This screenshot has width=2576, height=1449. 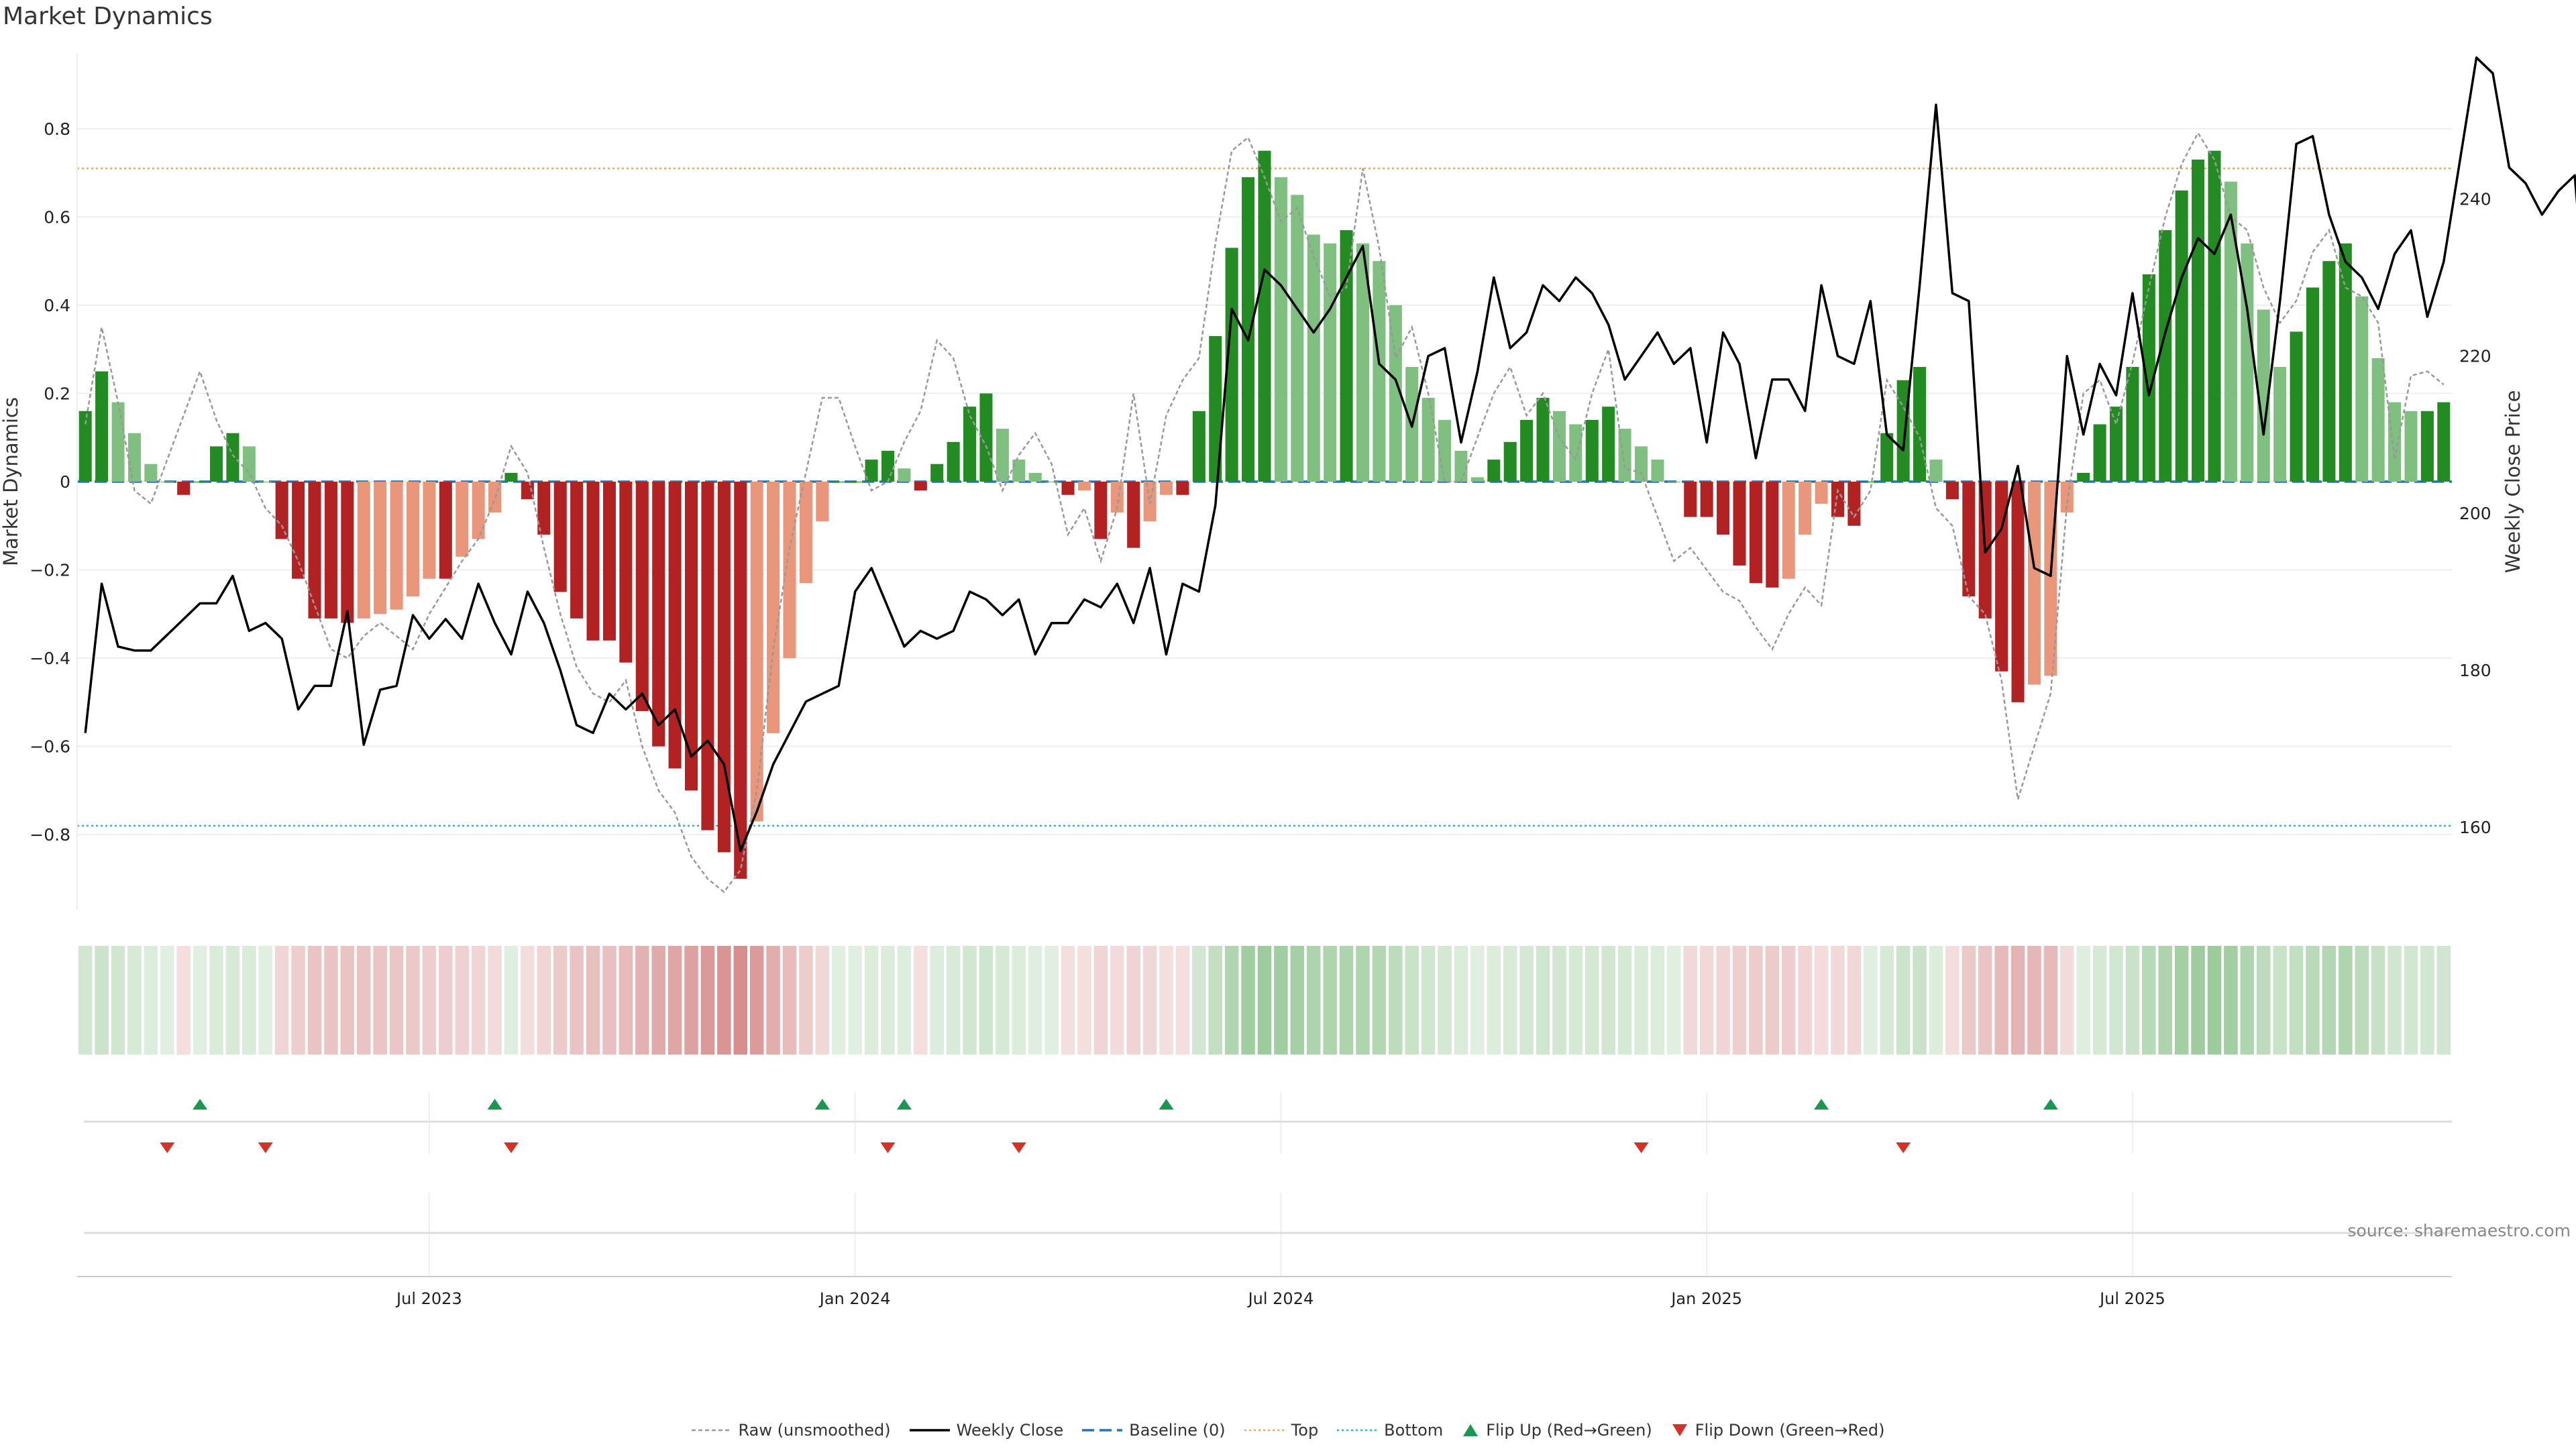 What do you see at coordinates (1414, 1430) in the screenshot?
I see `legend-label-bottom: Bottom` at bounding box center [1414, 1430].